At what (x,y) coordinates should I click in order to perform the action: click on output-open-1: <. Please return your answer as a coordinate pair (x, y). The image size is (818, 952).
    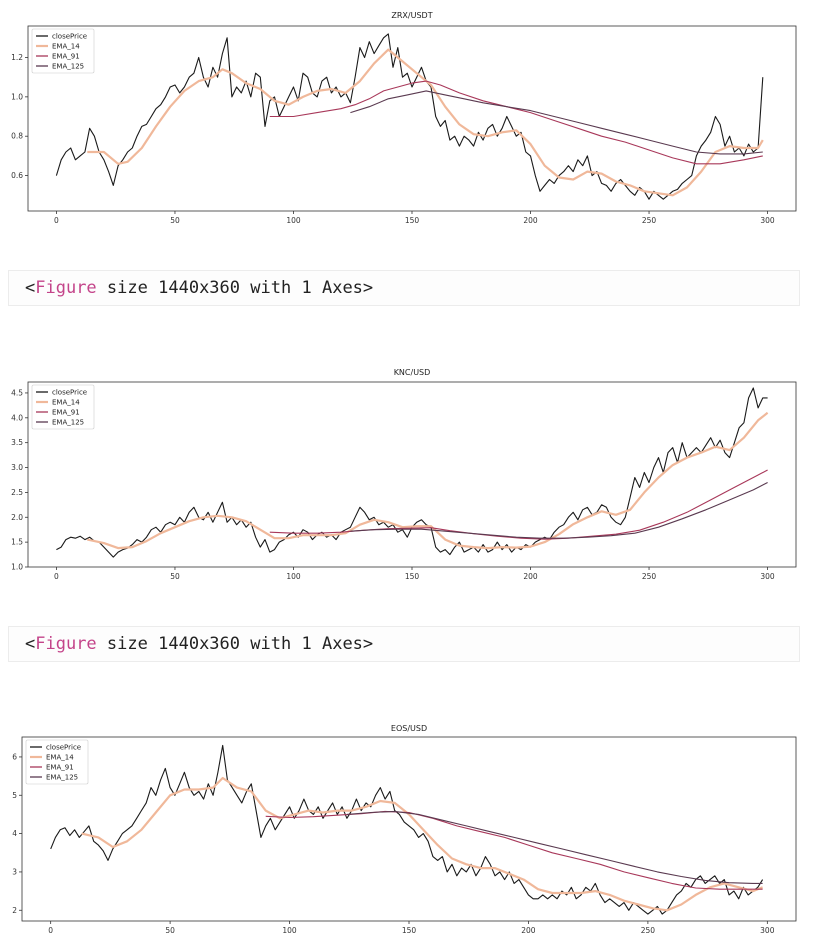
    Looking at the image, I should click on (30, 288).